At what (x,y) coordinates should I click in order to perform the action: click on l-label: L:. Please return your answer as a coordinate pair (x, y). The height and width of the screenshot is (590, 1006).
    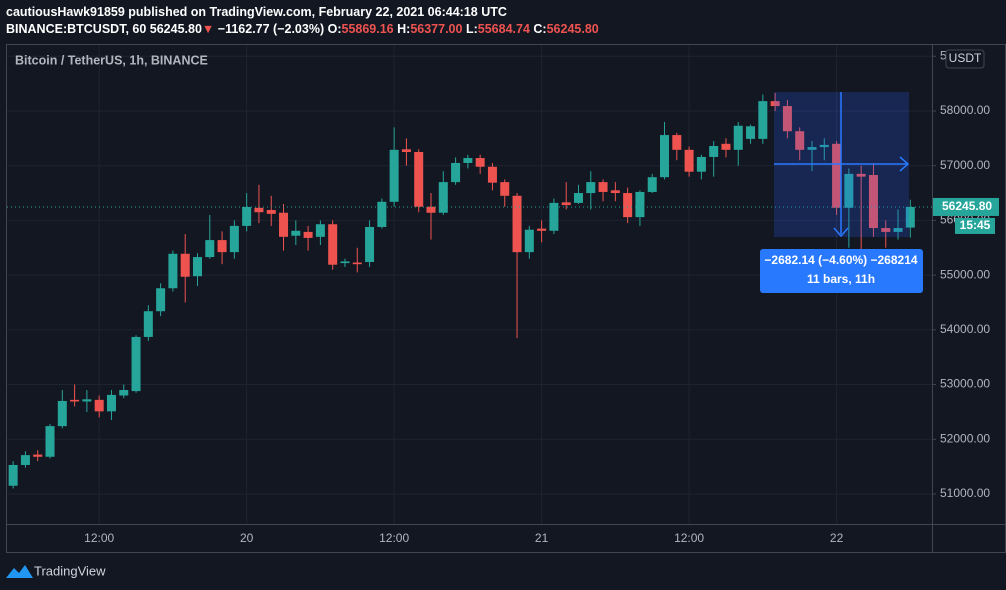
    Looking at the image, I should click on (471, 29).